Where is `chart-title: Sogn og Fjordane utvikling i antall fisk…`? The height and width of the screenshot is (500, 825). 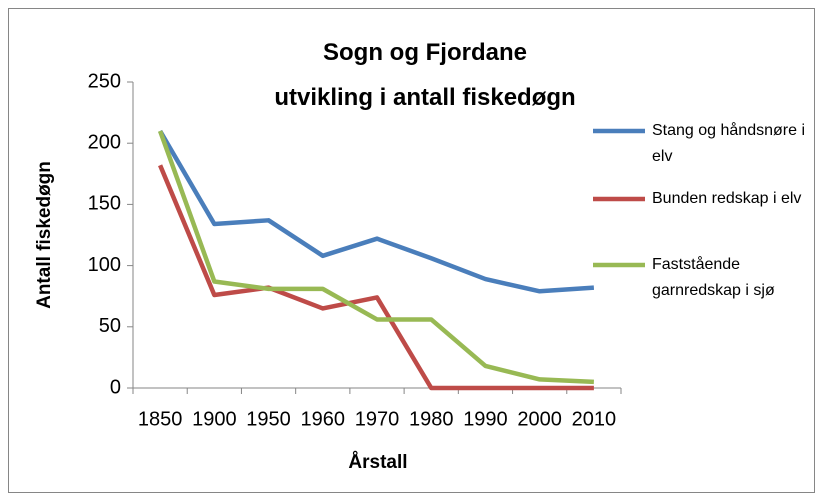
chart-title: Sogn og Fjordane utvikling i antall fisk… is located at coordinates (425, 75).